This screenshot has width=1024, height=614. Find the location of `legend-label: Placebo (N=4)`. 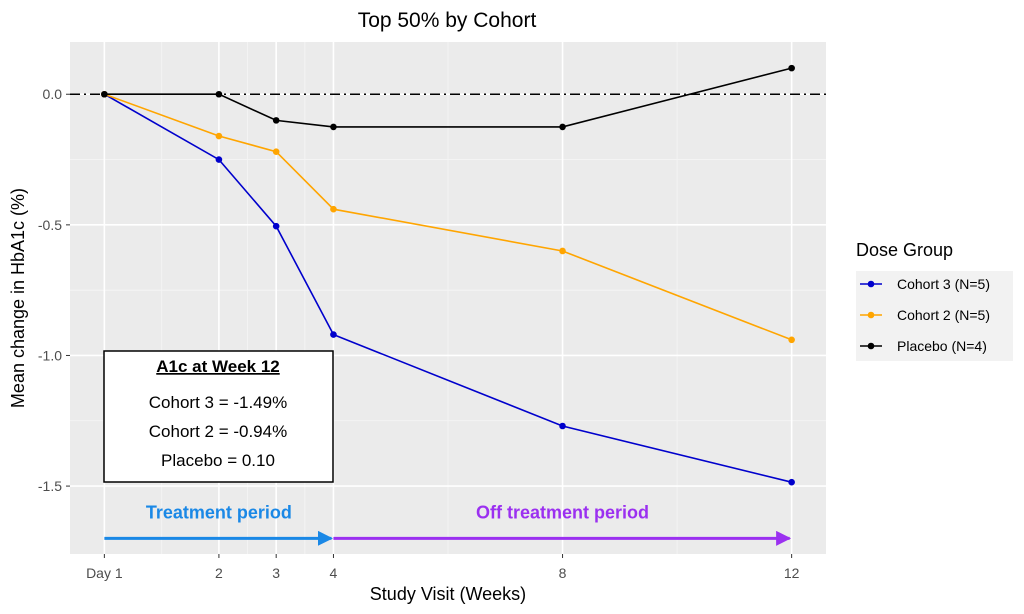

legend-label: Placebo (N=4) is located at coordinates (942, 346).